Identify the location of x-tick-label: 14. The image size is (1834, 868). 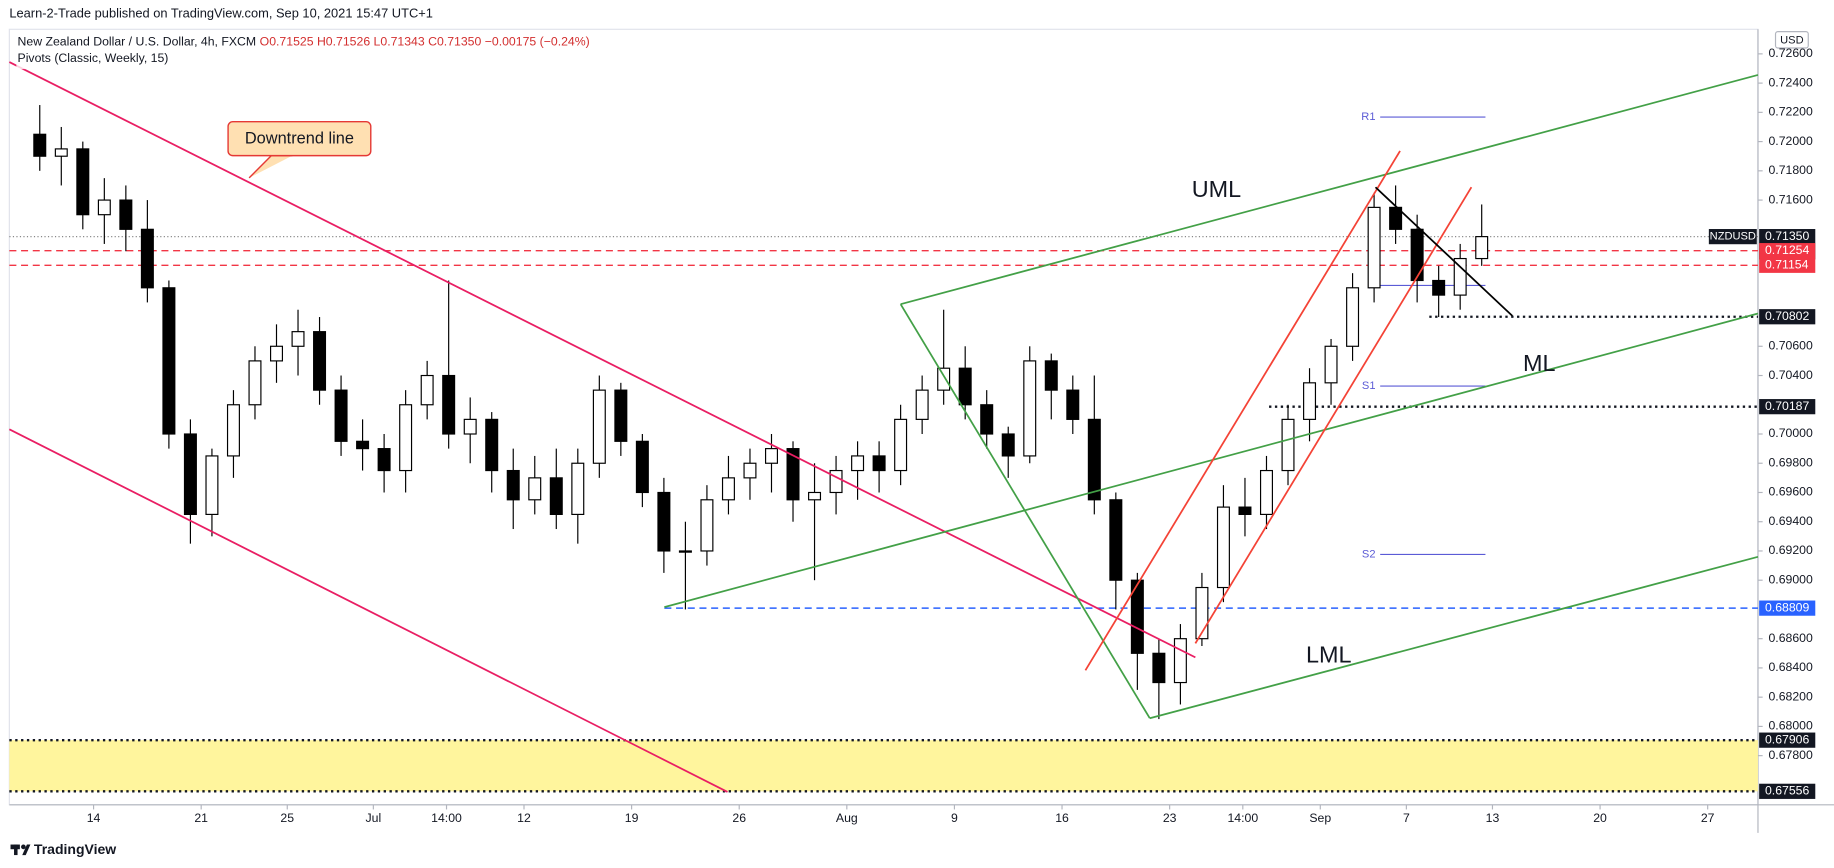
(94, 818).